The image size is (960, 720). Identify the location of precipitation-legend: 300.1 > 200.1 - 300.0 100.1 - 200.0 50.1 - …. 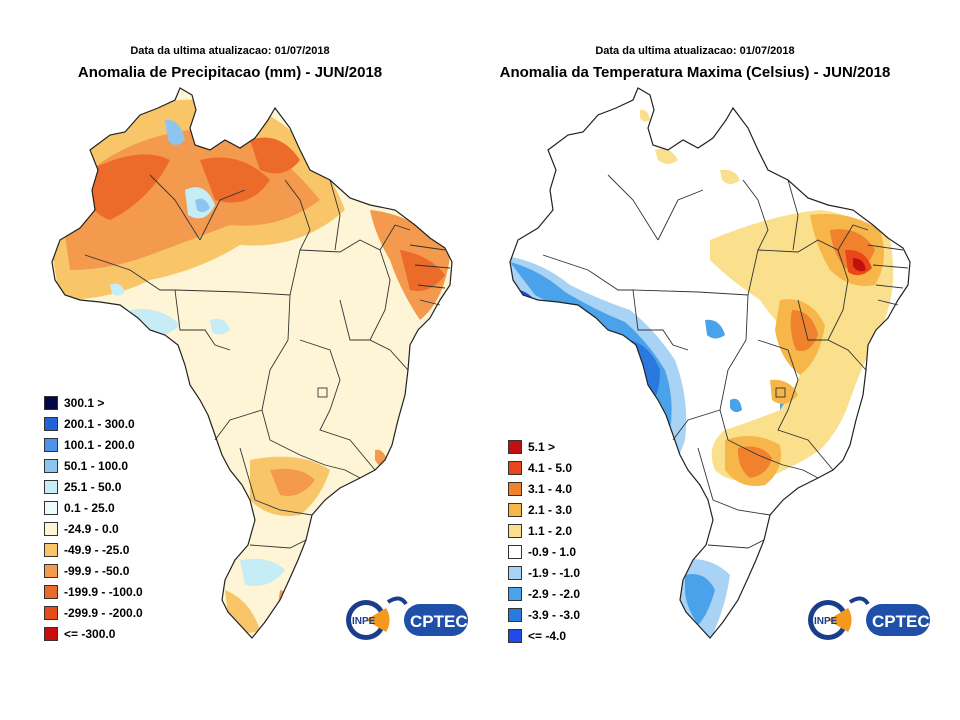
(93, 518).